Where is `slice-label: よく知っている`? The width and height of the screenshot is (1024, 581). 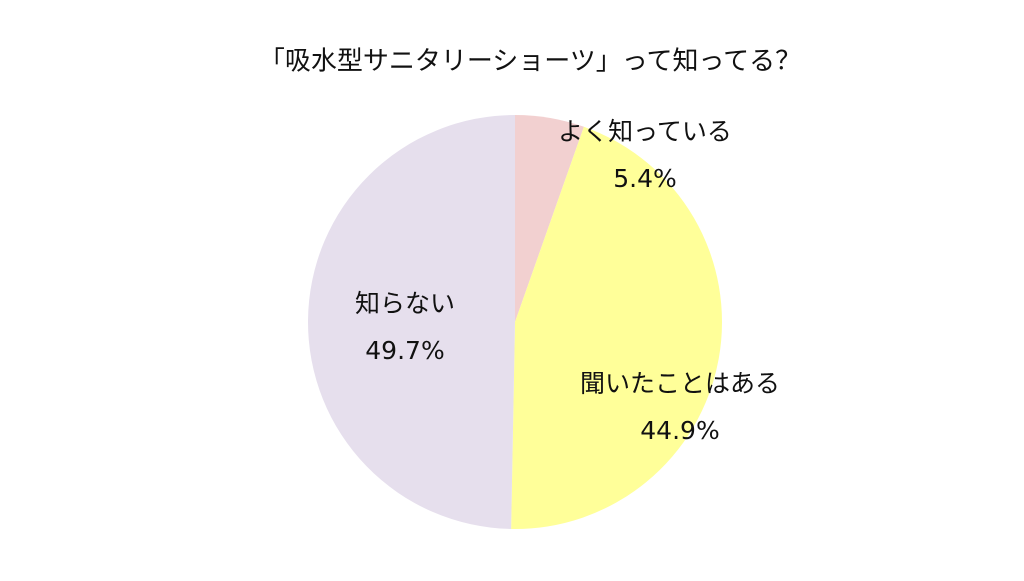 slice-label: よく知っている is located at coordinates (645, 131).